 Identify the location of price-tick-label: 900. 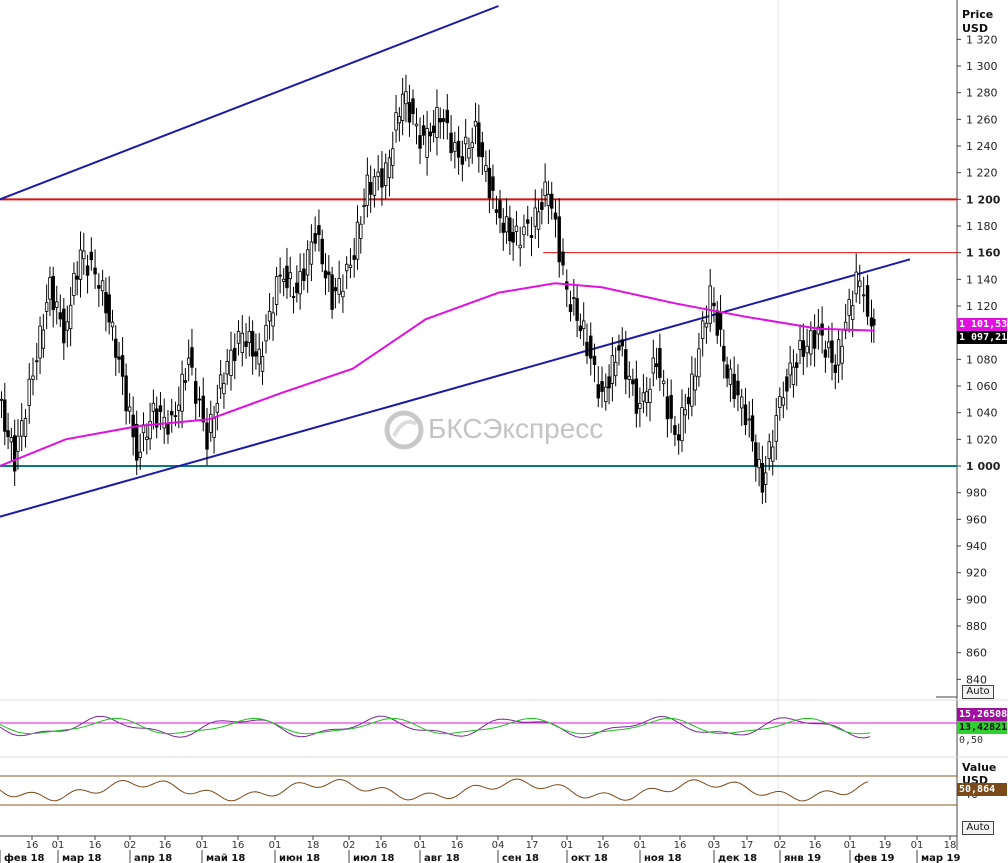
(976, 599).